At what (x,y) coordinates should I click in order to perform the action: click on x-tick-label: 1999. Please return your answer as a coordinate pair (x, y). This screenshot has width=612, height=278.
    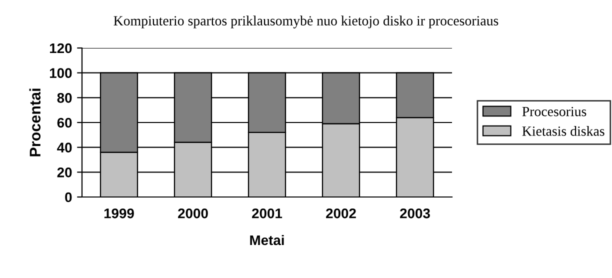
    Looking at the image, I should click on (119, 213).